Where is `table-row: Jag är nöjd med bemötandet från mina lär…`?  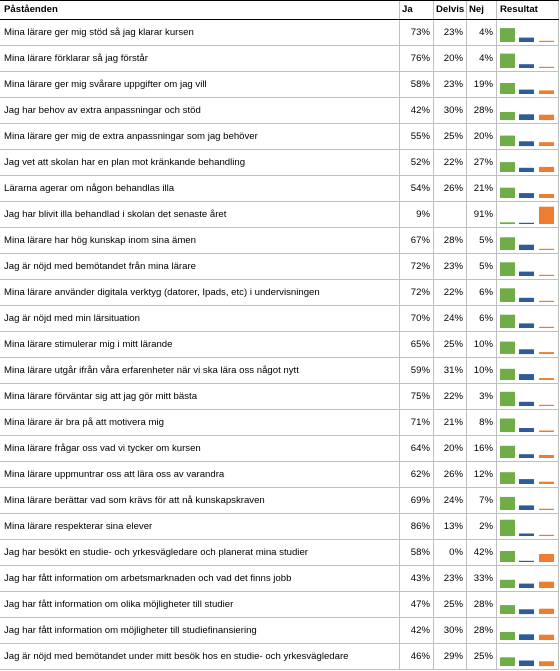 table-row: Jag är nöjd med bemötandet från mina lär… is located at coordinates (279, 267).